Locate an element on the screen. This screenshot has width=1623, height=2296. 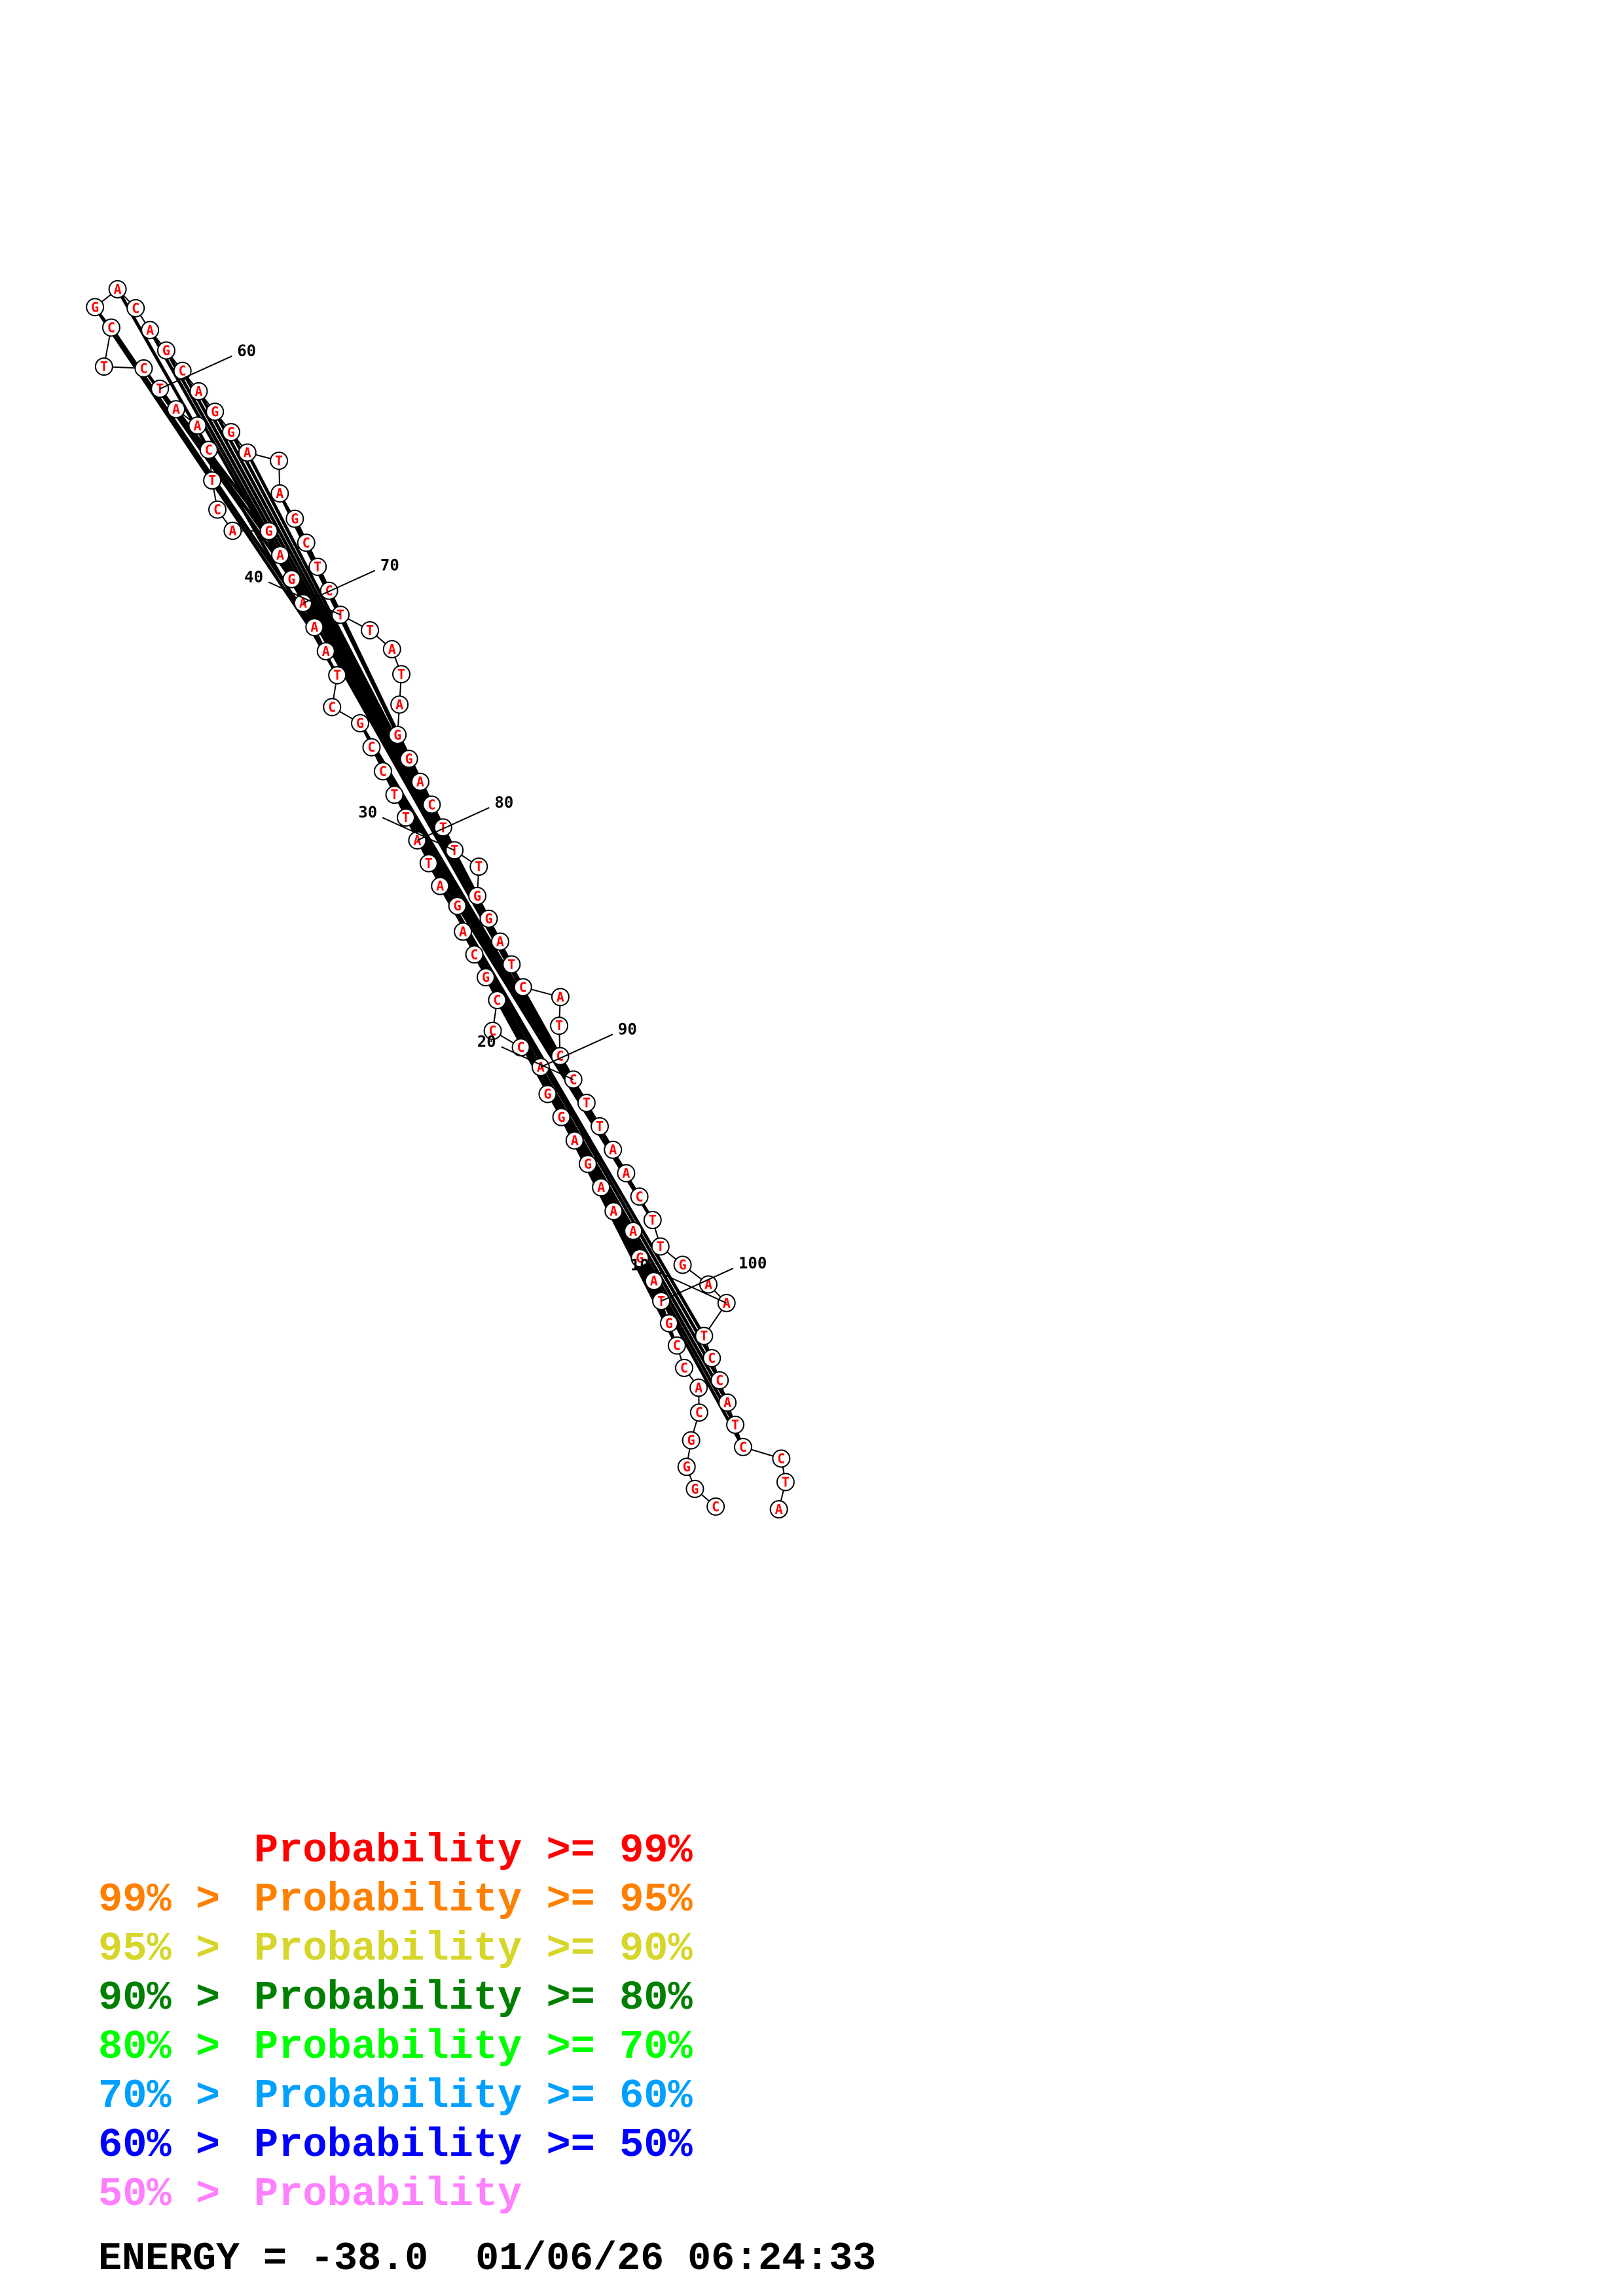
legend-entry: 60% > Probability >= 50% is located at coordinates (395, 2145).